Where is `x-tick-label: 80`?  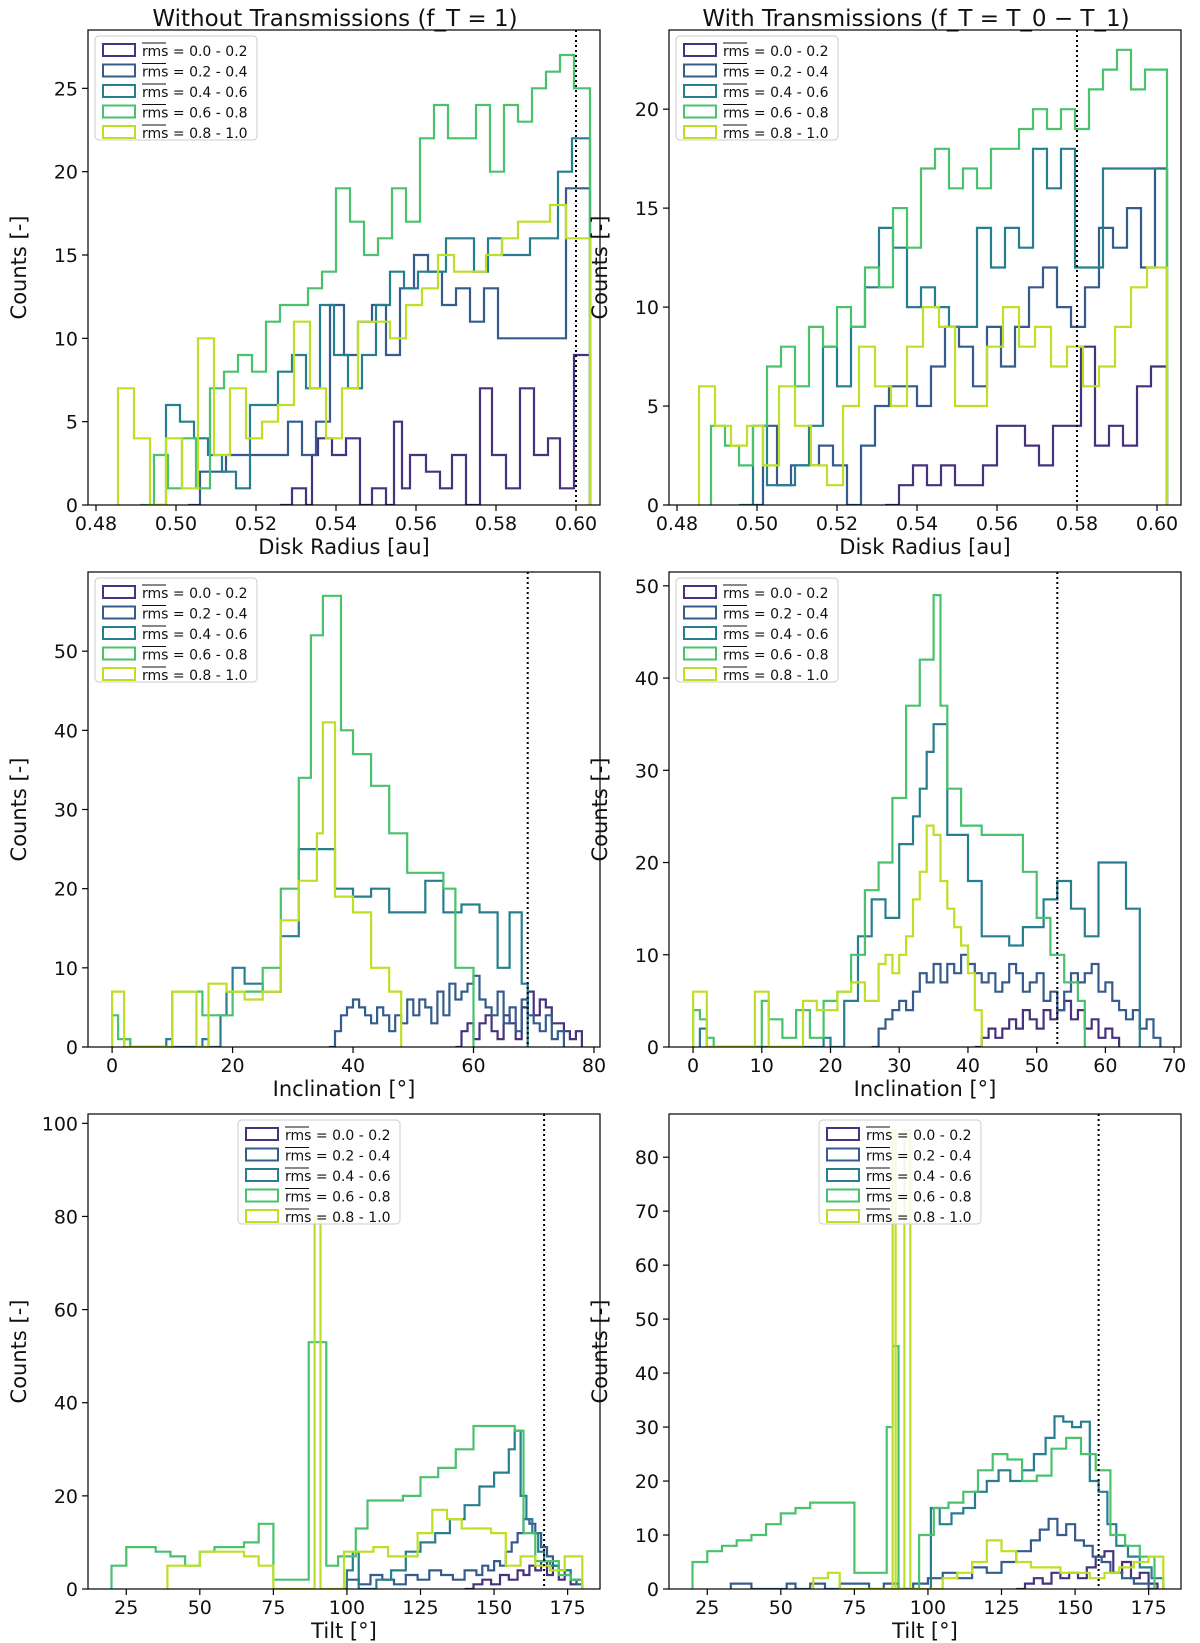 x-tick-label: 80 is located at coordinates (594, 1066).